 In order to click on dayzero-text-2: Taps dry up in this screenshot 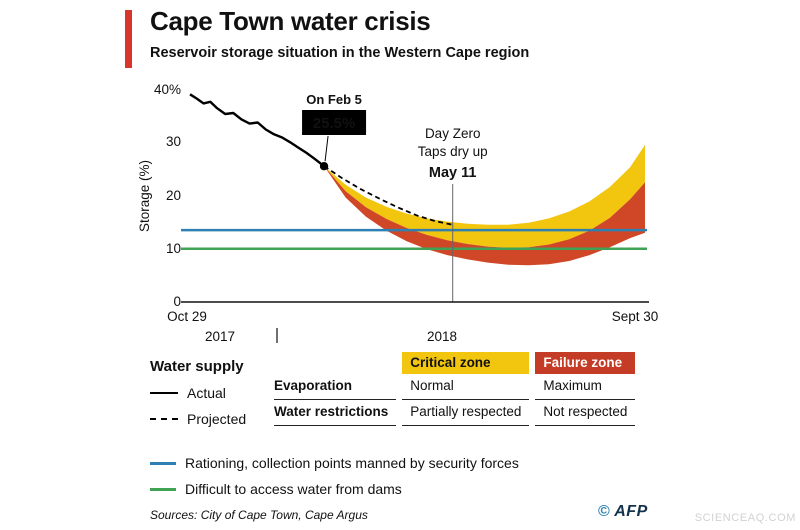, I will do `click(453, 151)`.